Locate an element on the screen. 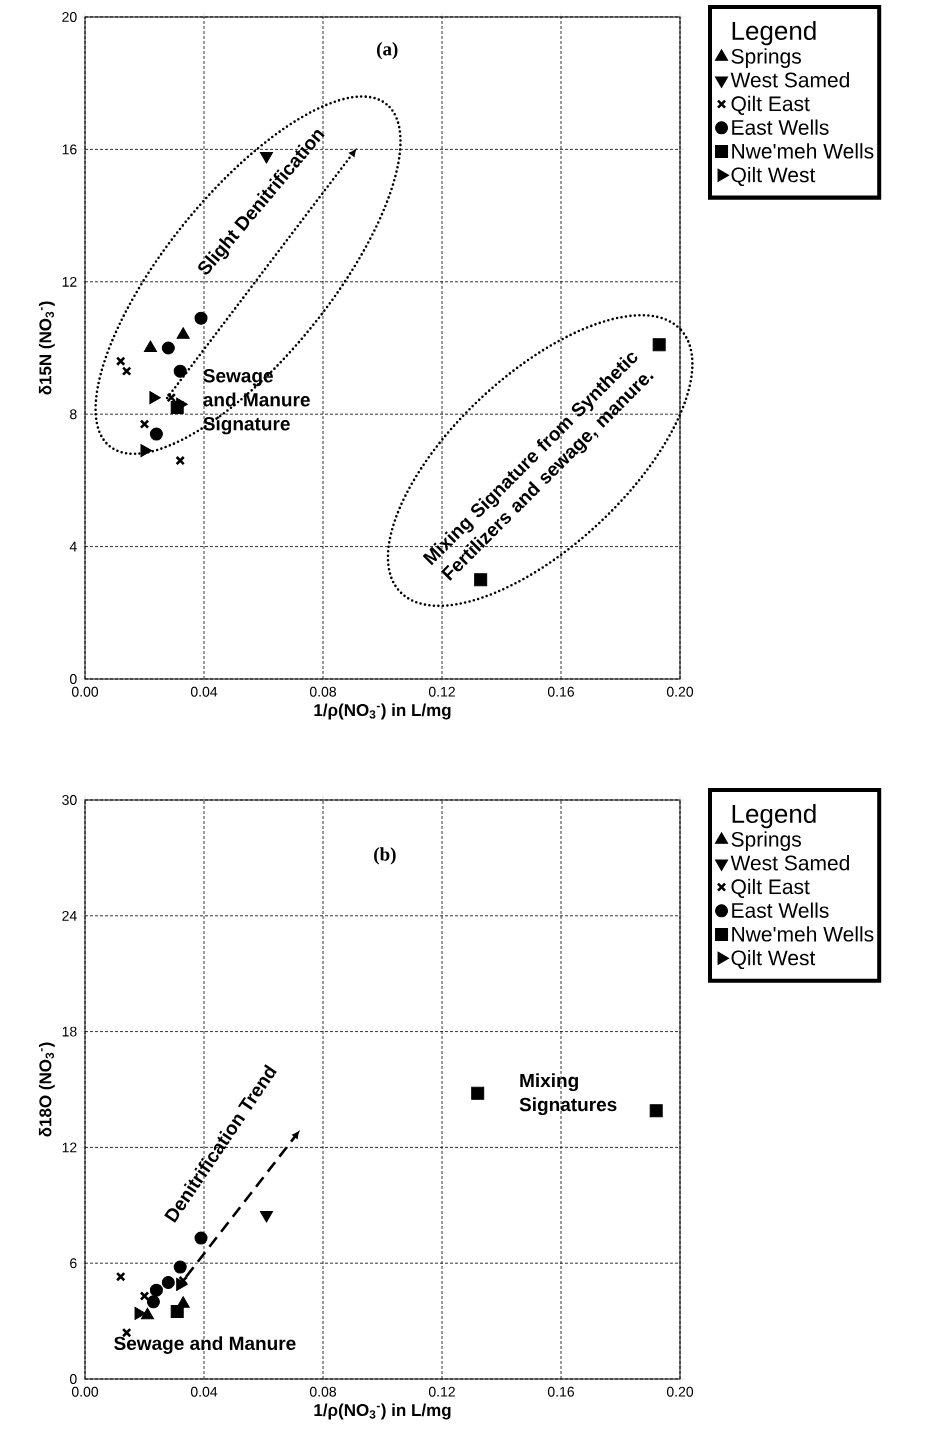 Image resolution: width=927 pixels, height=1447 pixels. y-tick-label: 16 is located at coordinates (69, 149).